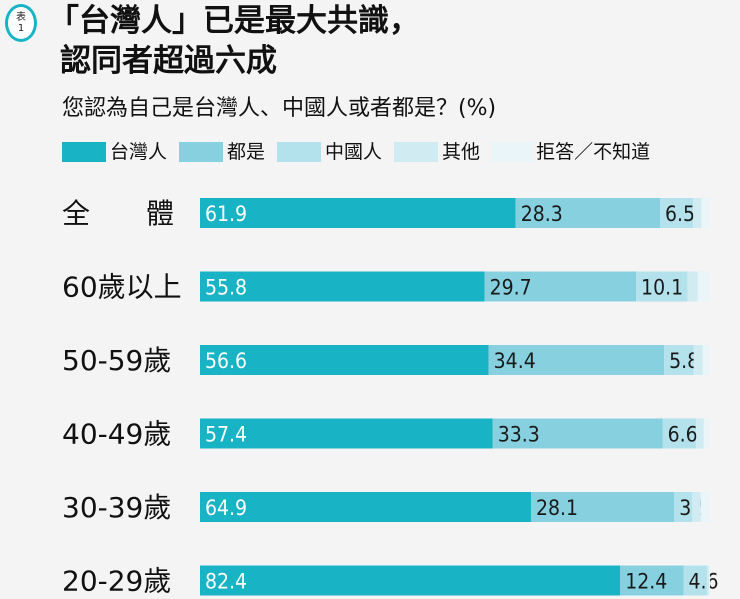  I want to click on legend-item-other: 其他, so click(437, 152).